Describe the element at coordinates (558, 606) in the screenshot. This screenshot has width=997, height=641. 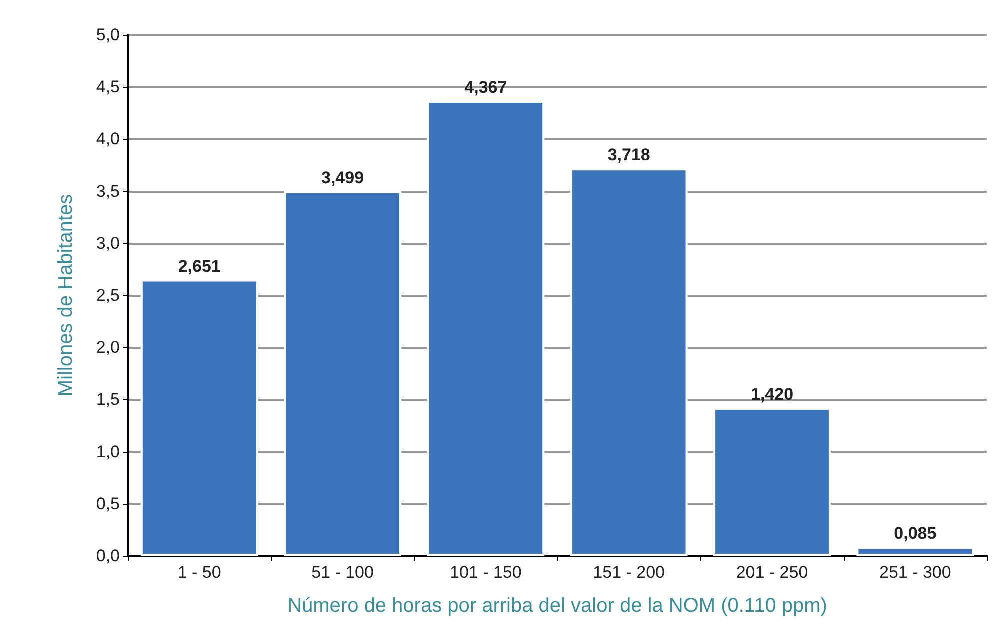
I see `x-axis-title: Número de horas por arriba del valor de la NOM (0.110 ppm)` at that location.